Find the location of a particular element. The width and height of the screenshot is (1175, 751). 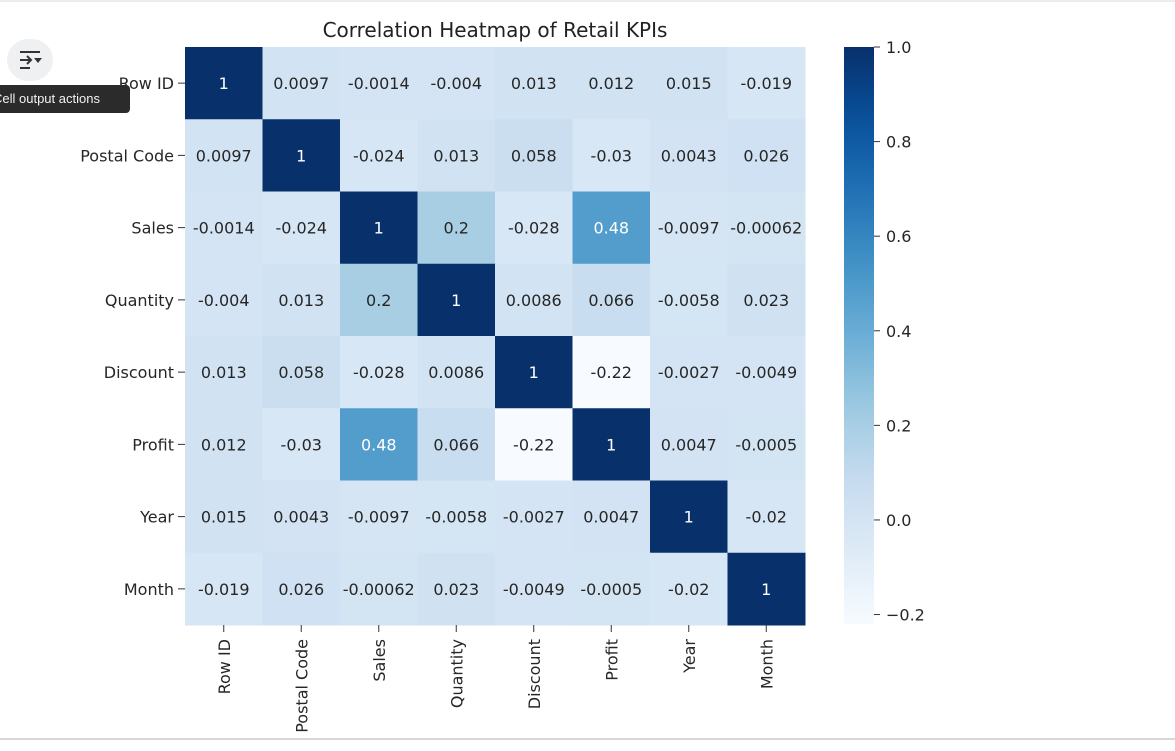

row-tick-label: Row ID is located at coordinates (146, 83).